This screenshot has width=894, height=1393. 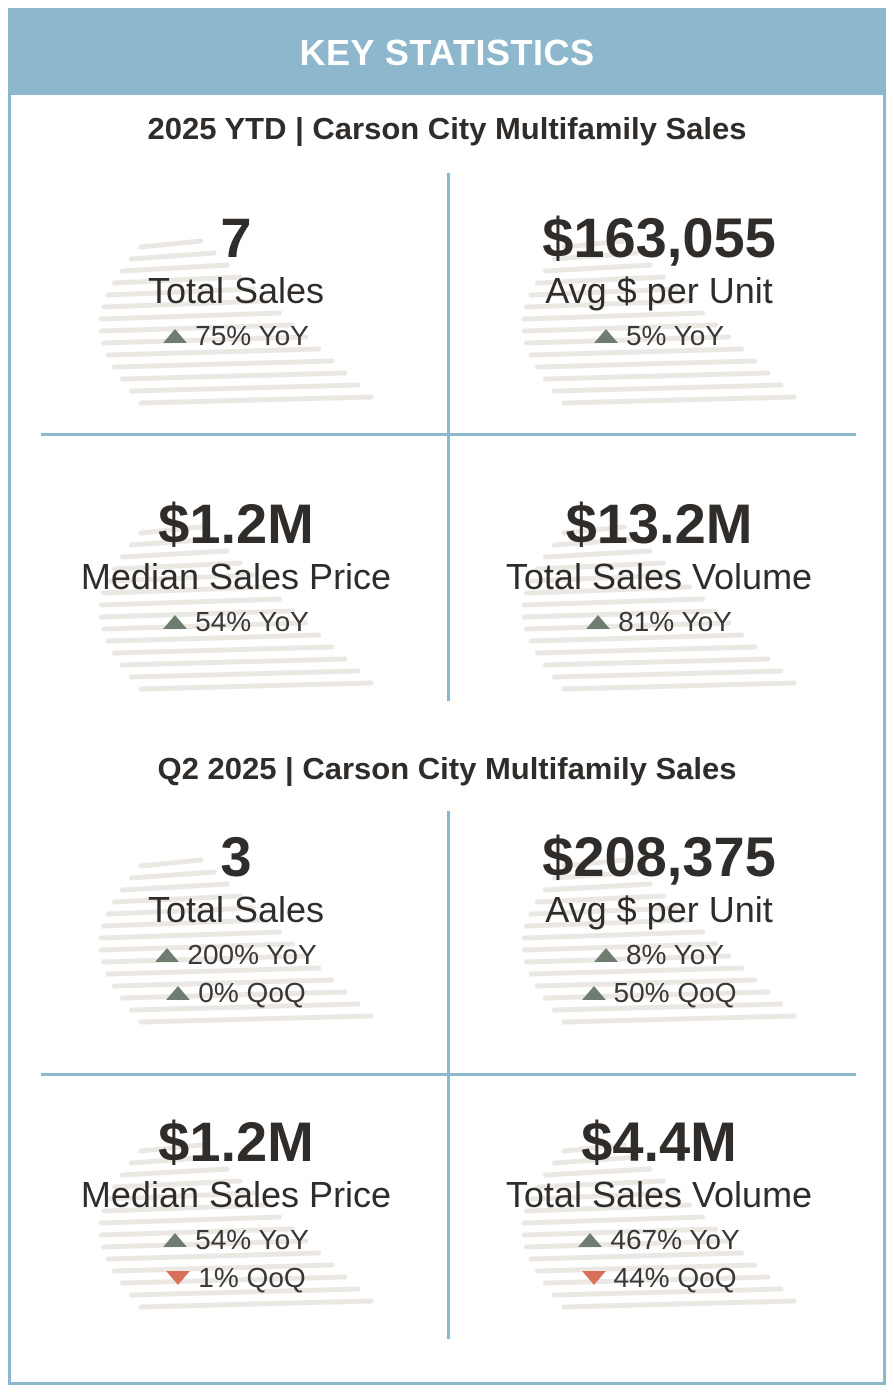 I want to click on change-list: 54% YoY 1% QoQ, so click(x=236, y=1259).